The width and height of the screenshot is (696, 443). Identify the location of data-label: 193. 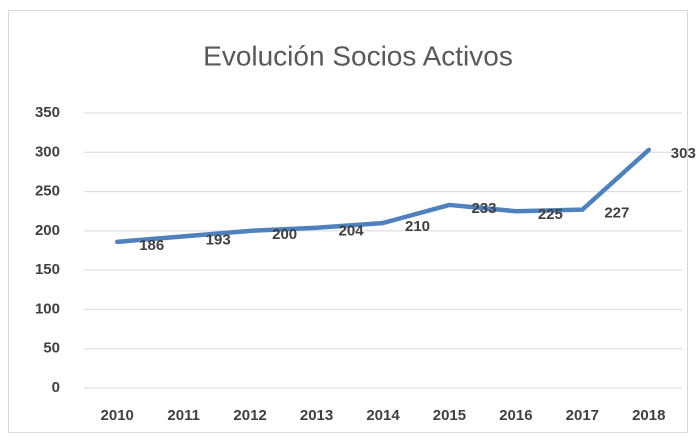
(218, 239).